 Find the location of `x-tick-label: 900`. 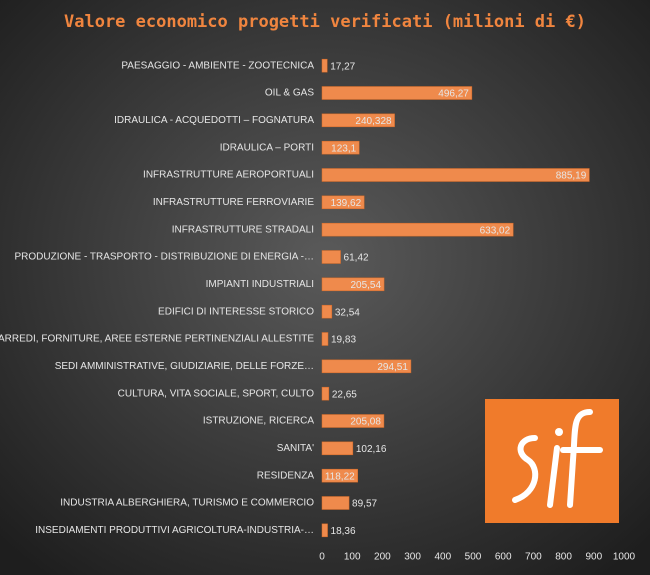

x-tick-label: 900 is located at coordinates (593, 557).